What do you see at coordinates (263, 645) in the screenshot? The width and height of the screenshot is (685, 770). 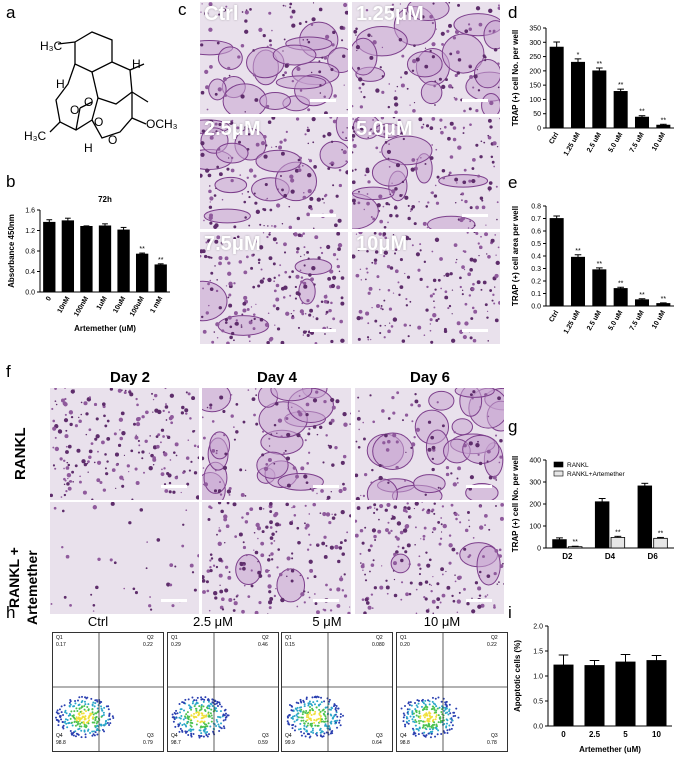 I see `quadrant-label: 0.46` at bounding box center [263, 645].